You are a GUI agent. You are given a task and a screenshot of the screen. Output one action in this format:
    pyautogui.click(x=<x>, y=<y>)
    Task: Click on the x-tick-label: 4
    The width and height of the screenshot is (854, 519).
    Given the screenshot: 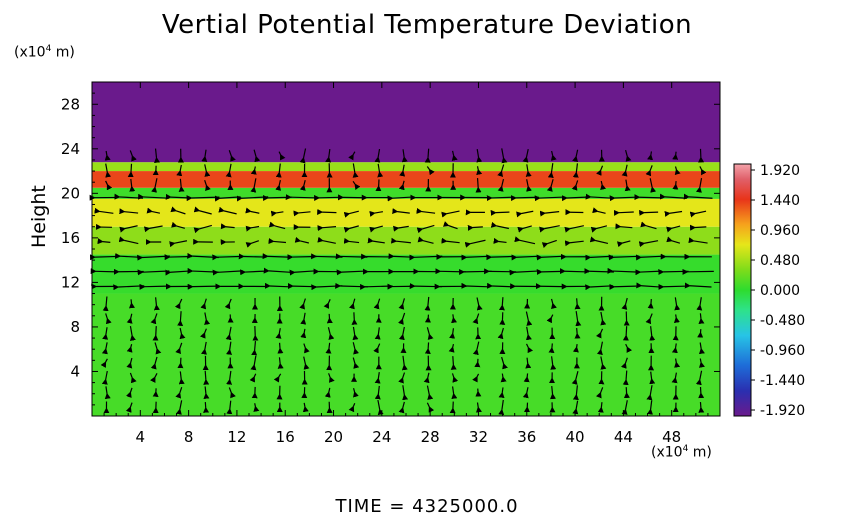 What is the action you would take?
    pyautogui.click(x=141, y=437)
    